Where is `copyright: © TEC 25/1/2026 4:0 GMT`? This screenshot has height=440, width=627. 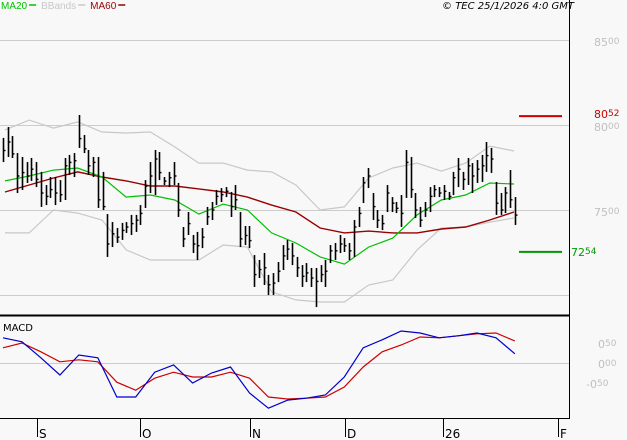
copyright: © TEC 25/1/2026 4:0 GMT is located at coordinates (508, 6).